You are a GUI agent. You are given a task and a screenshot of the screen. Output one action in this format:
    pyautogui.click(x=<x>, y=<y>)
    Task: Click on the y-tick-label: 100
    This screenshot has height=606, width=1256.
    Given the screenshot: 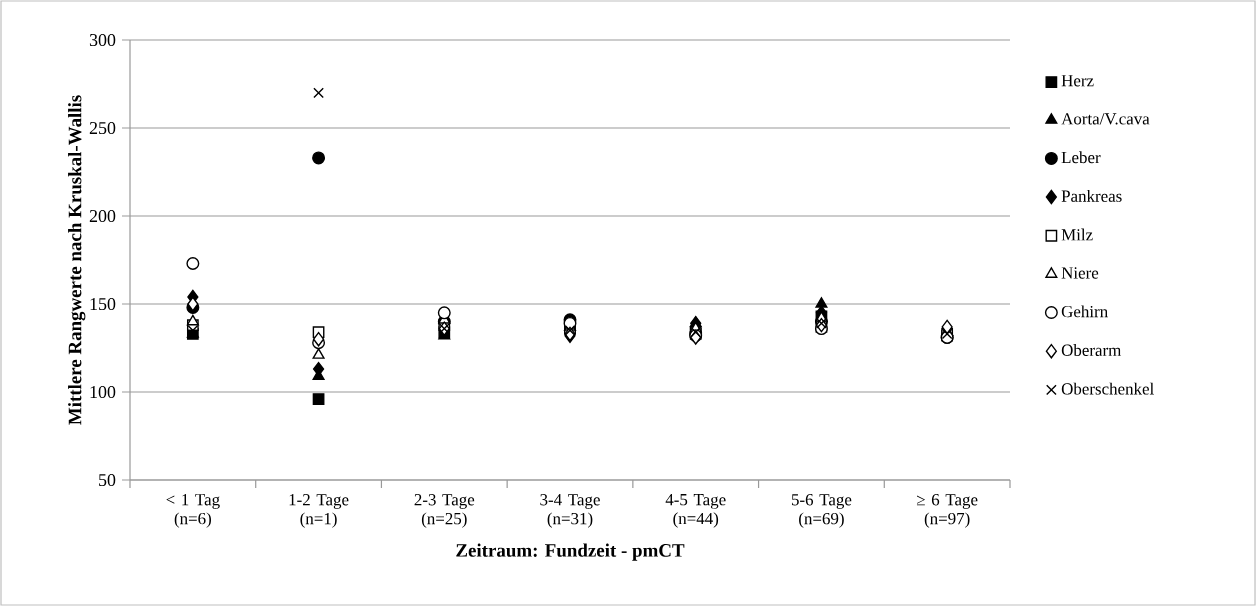 What is the action you would take?
    pyautogui.click(x=103, y=392)
    